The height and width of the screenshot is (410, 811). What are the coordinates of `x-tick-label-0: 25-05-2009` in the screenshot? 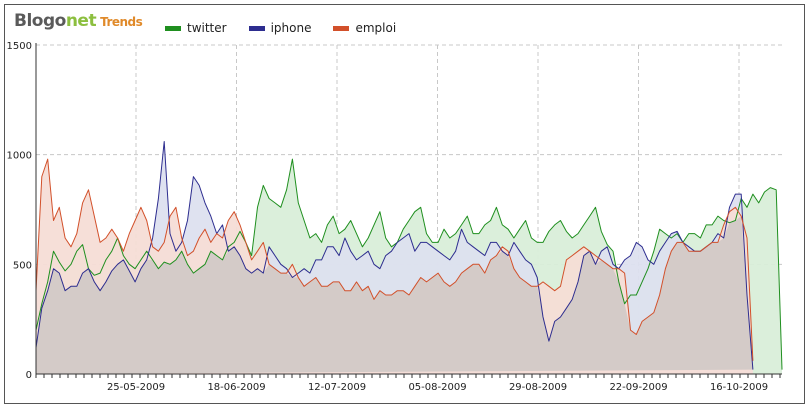 It's located at (136, 387).